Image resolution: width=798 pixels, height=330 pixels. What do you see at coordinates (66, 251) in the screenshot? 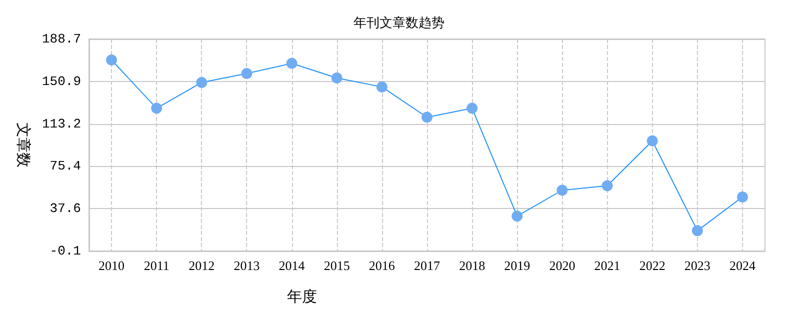
I see `y-tick-label: -0.1` at bounding box center [66, 251].